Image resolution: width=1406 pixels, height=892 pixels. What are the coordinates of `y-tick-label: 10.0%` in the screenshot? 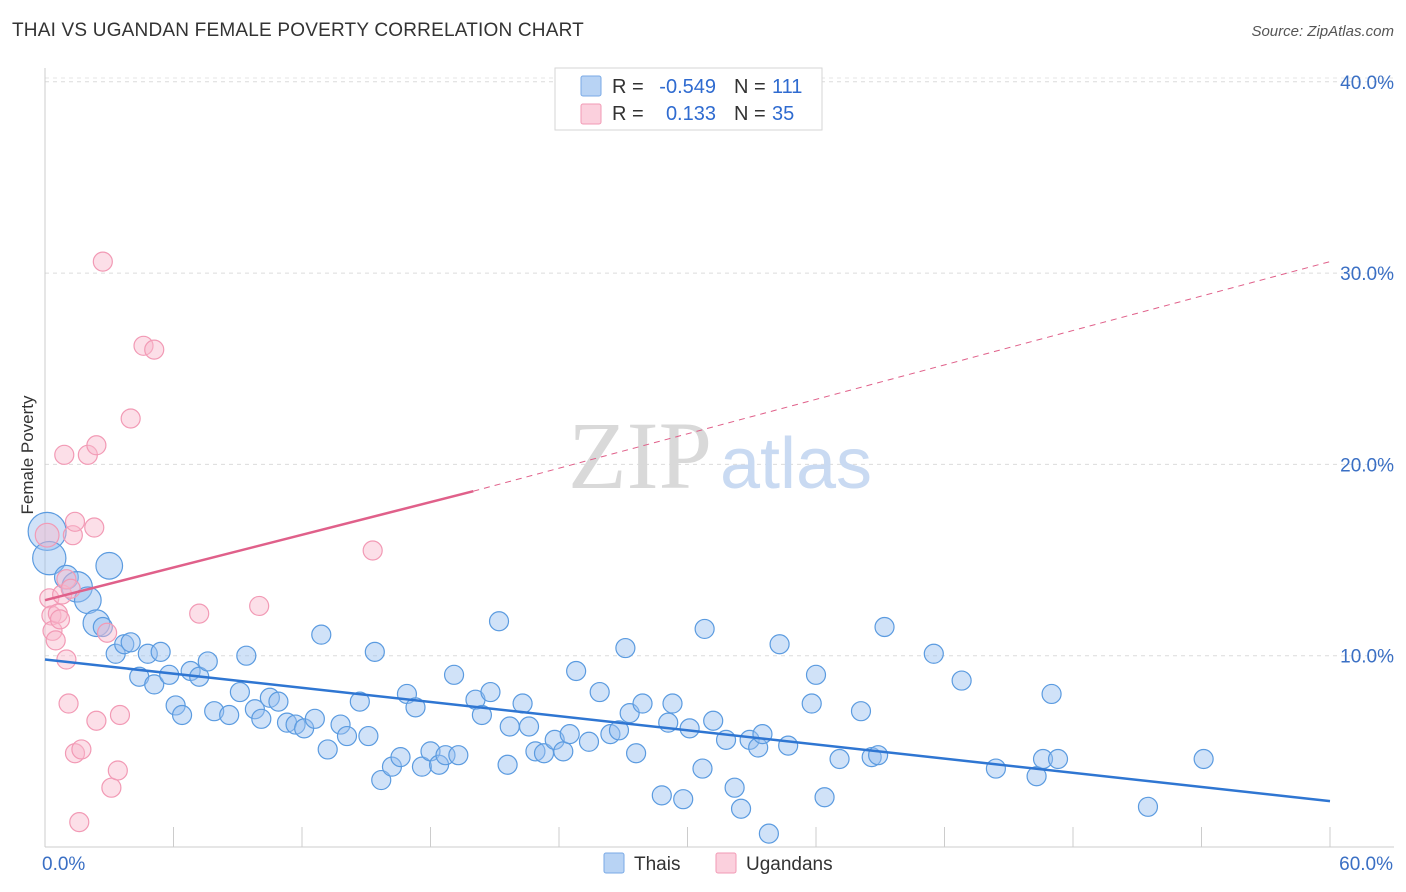 It's located at (1367, 657).